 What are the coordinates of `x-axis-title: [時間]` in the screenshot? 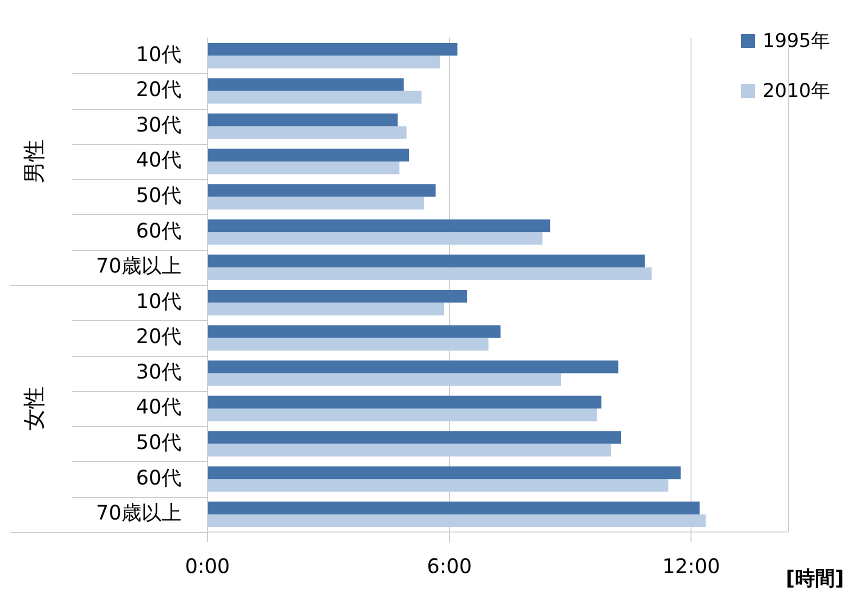 It's located at (815, 578).